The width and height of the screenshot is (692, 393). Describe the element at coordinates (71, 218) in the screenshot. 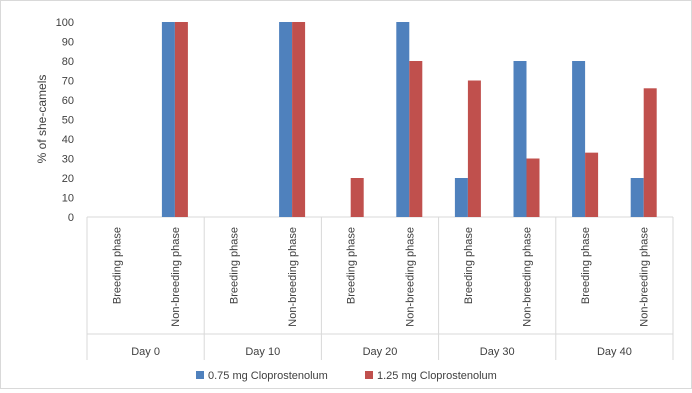

I see `y-tick-label: 0` at that location.